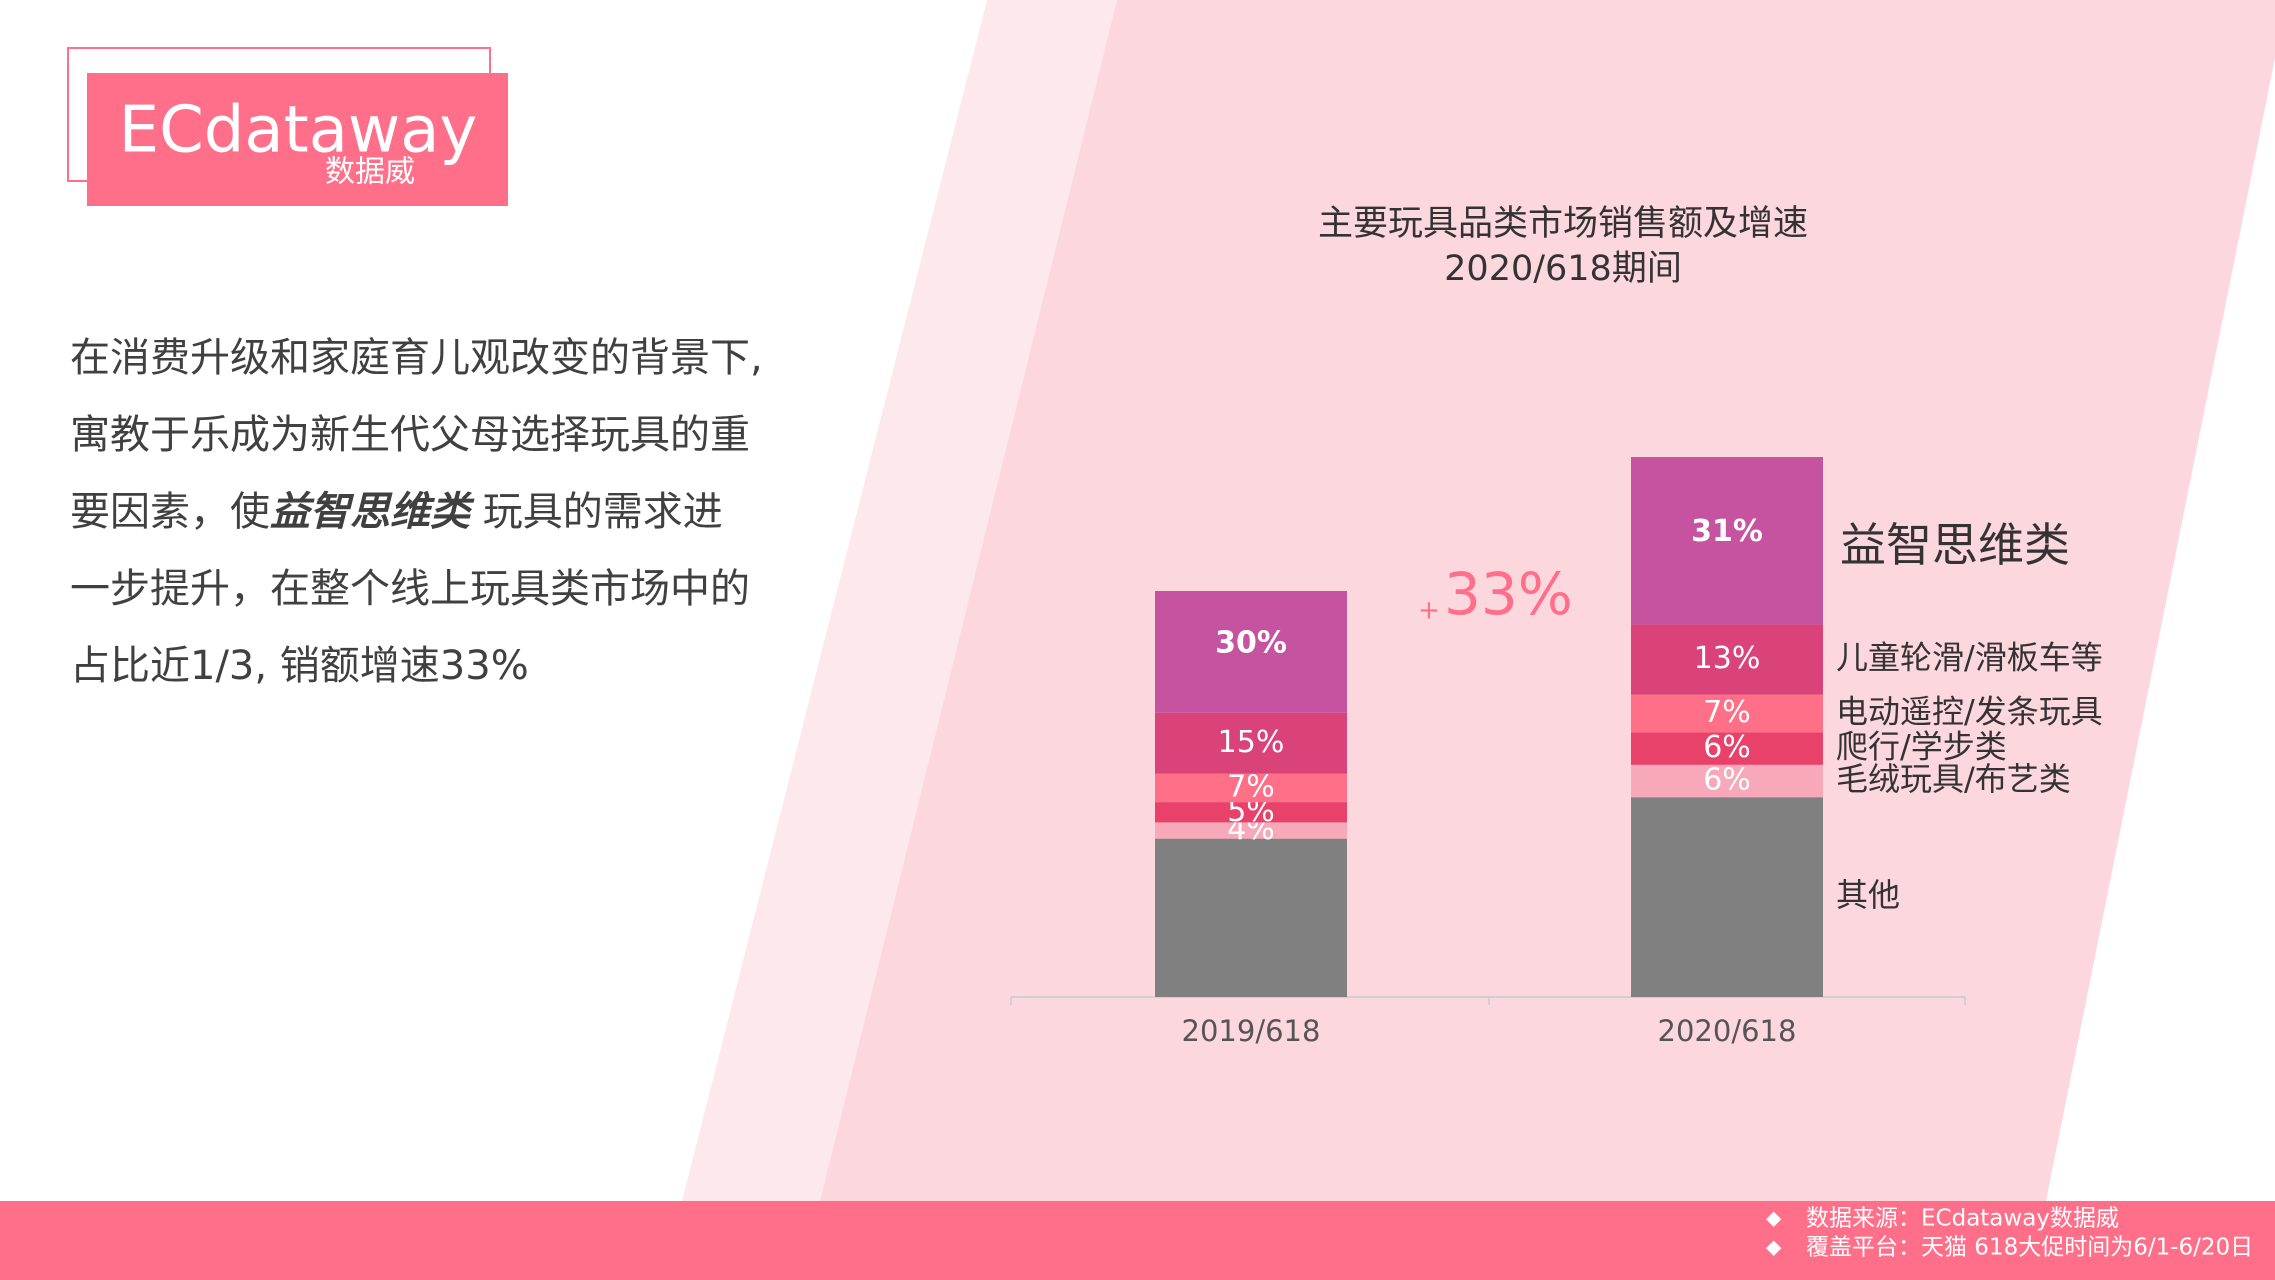 This screenshot has height=1280, width=2275. What do you see at coordinates (1563, 224) in the screenshot?
I see `chart-title: 主要玩具品类市场销售额及增速` at bounding box center [1563, 224].